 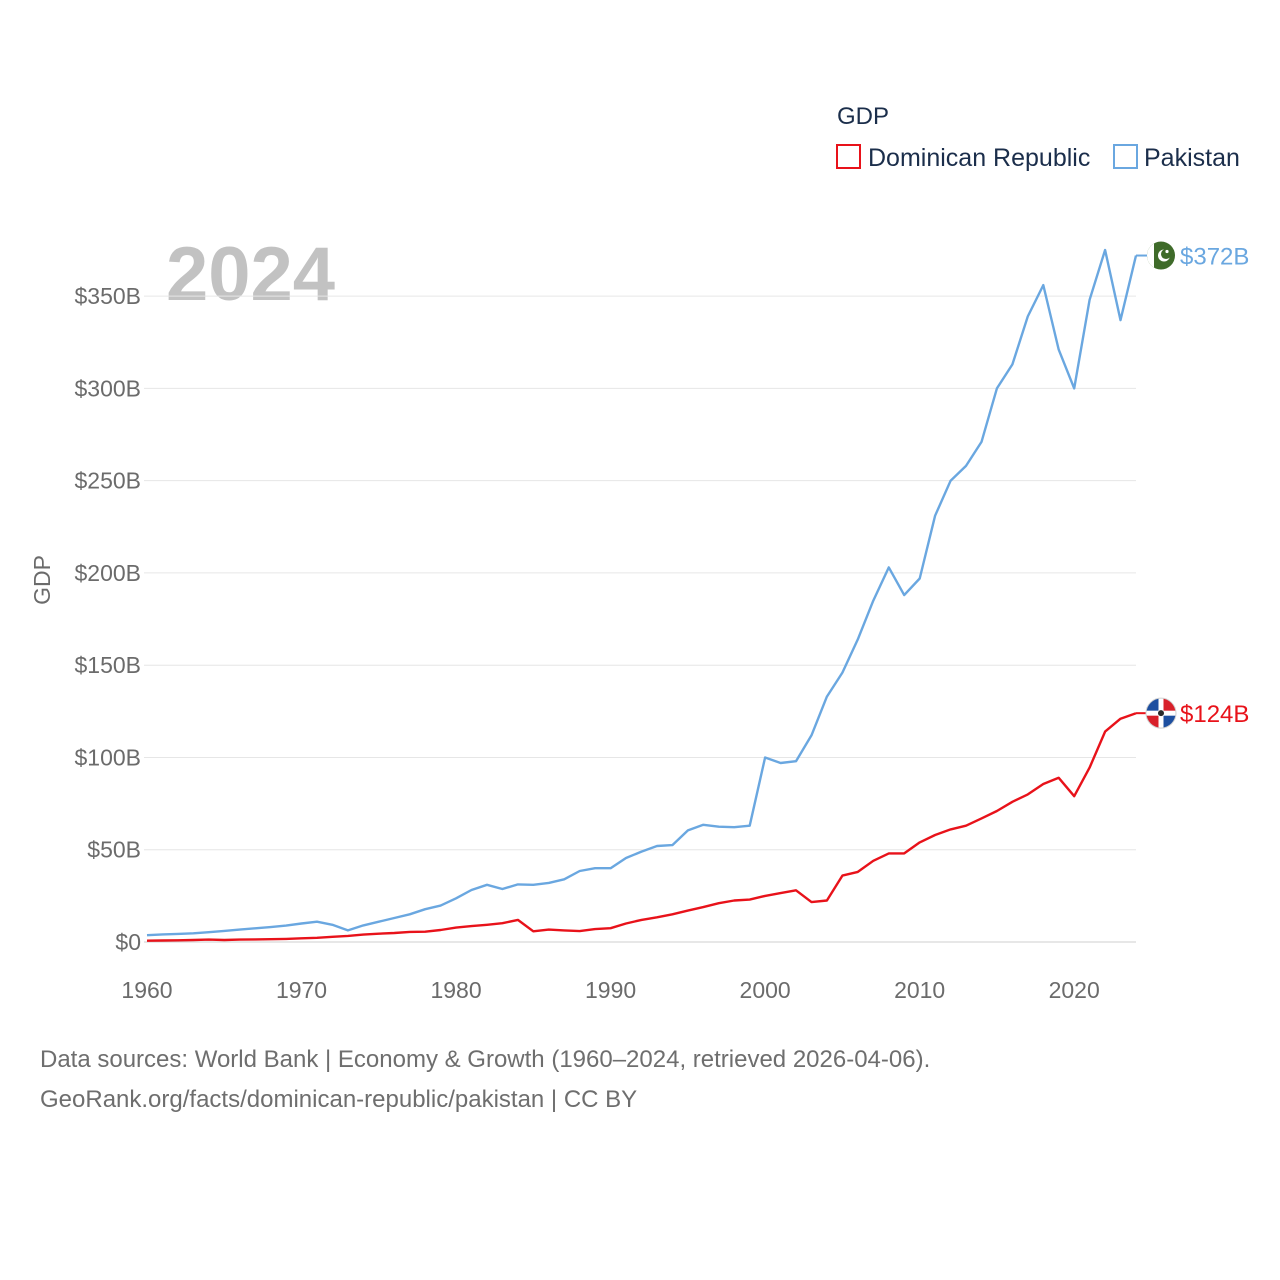 I want to click on x-tick-label: 1990, so click(x=610, y=990).